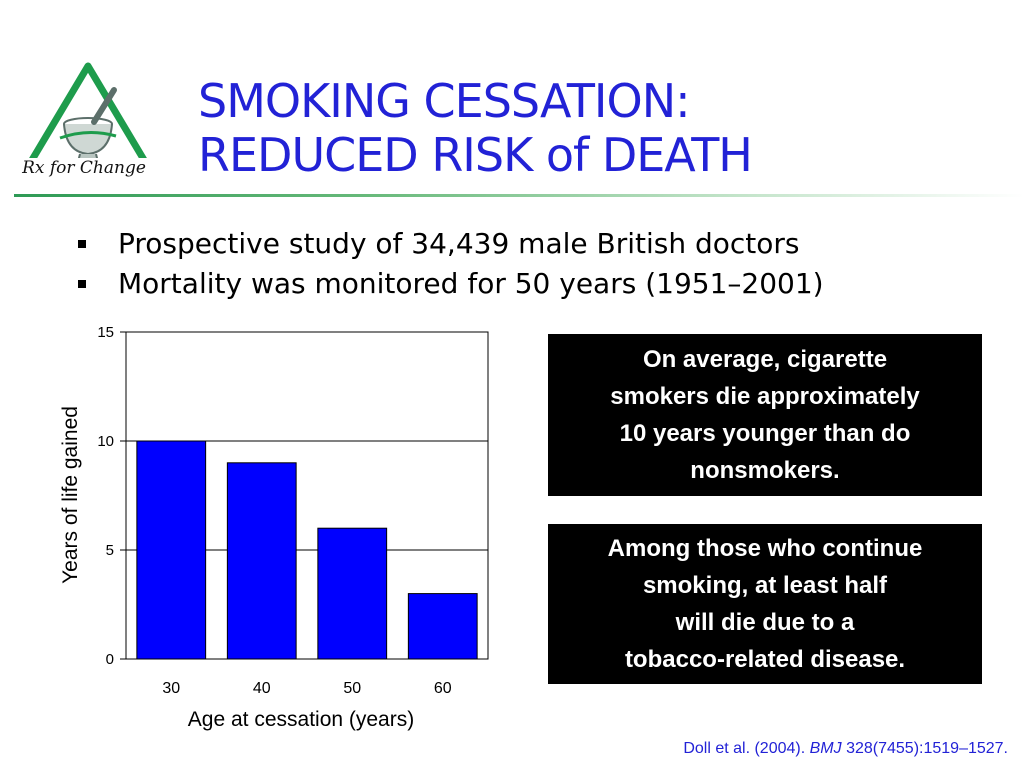 The image size is (1024, 768). Describe the element at coordinates (171, 688) in the screenshot. I see `x-tick-label: 30` at that location.